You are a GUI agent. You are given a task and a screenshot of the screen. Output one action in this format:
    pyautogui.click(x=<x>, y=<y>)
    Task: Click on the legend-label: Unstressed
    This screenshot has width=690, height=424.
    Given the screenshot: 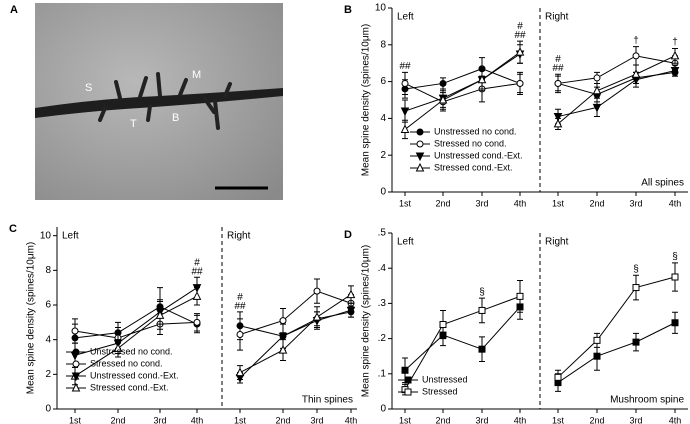 What is the action you would take?
    pyautogui.click(x=445, y=379)
    